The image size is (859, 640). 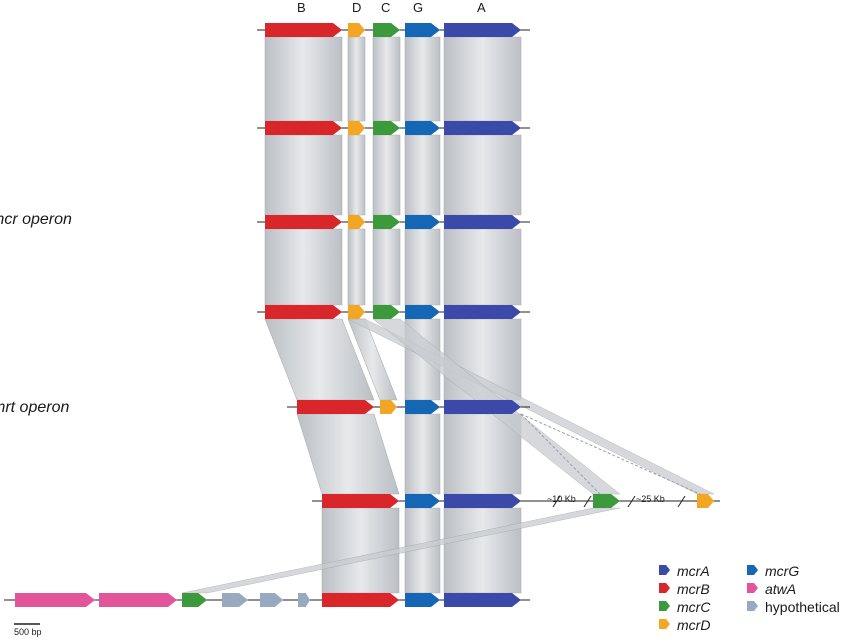 I want to click on gene-mcra-row4, so click(x=482, y=312).